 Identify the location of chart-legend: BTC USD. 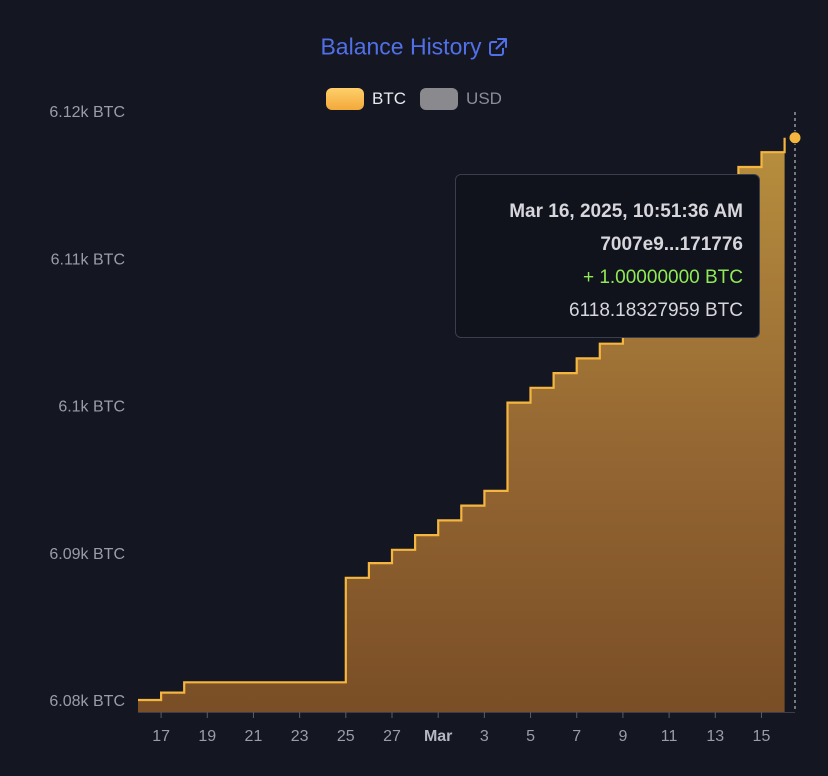
(414, 99).